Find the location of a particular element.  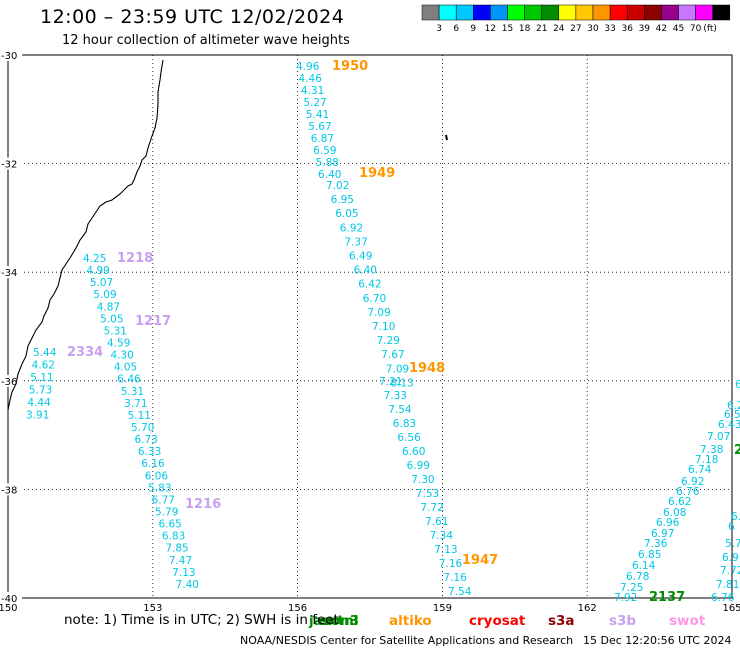

wave-height-label: 6 is located at coordinates (731, 527).